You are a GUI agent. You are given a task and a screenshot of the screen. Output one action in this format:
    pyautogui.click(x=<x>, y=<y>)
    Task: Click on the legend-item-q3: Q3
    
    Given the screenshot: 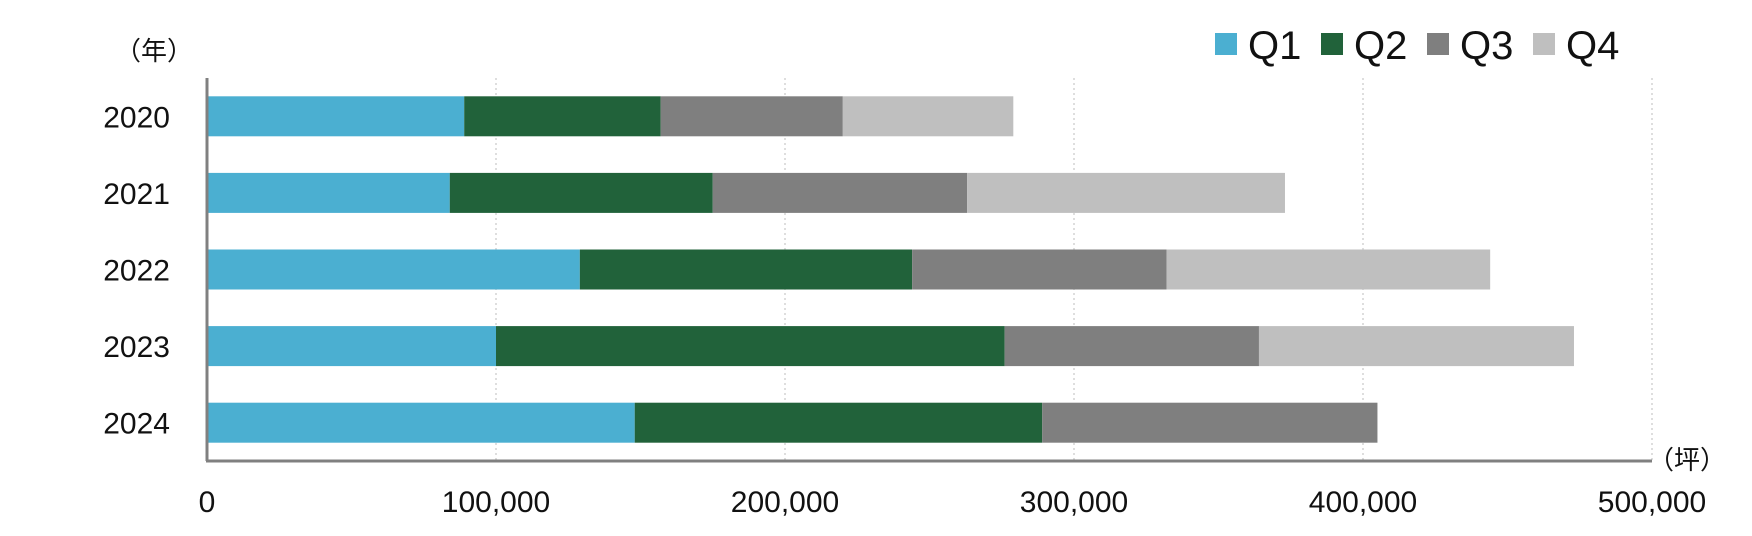 What is the action you would take?
    pyautogui.click(x=1470, y=46)
    